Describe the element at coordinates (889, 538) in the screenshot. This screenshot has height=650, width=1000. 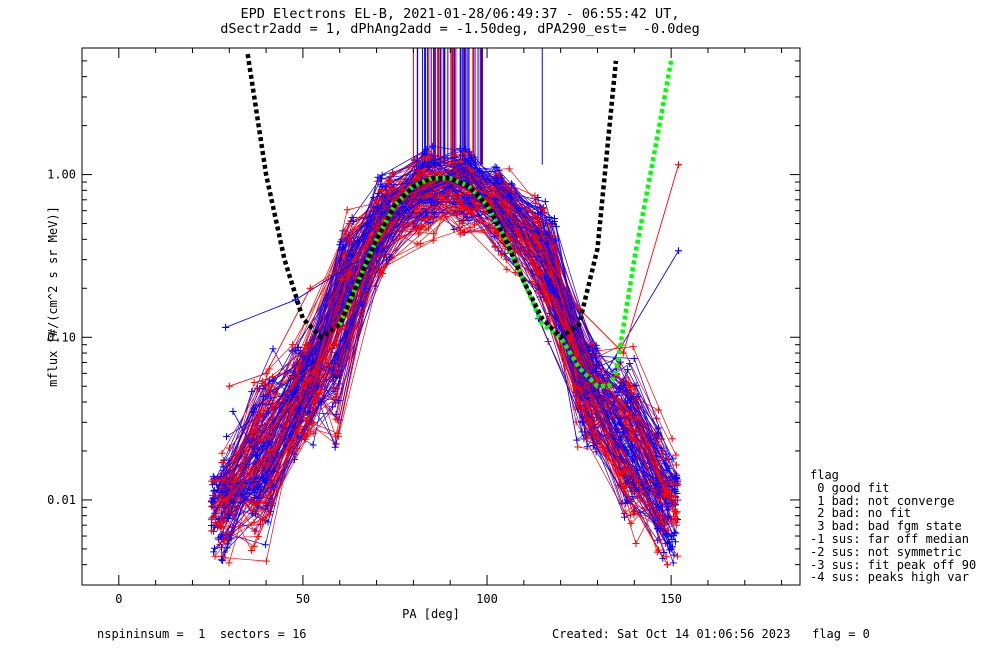
I see `legend-item: -1 sus: far off median` at that location.